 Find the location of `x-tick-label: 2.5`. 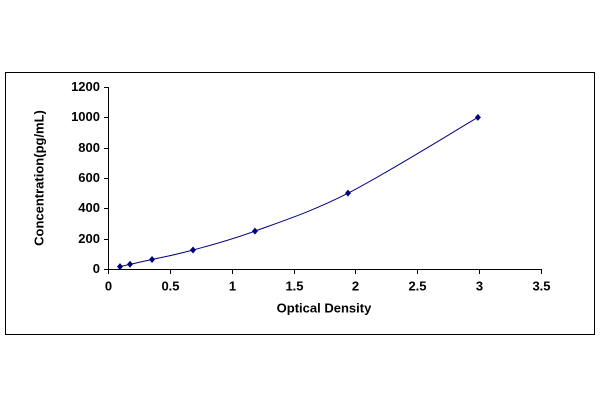

x-tick-label: 2.5 is located at coordinates (417, 285).